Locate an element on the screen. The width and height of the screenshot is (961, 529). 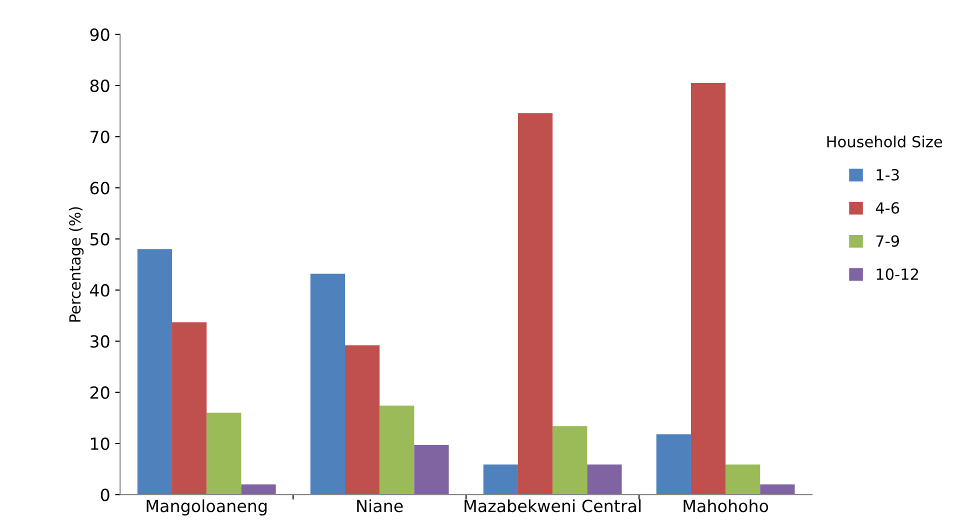
legend-label: 4-6 is located at coordinates (888, 208).